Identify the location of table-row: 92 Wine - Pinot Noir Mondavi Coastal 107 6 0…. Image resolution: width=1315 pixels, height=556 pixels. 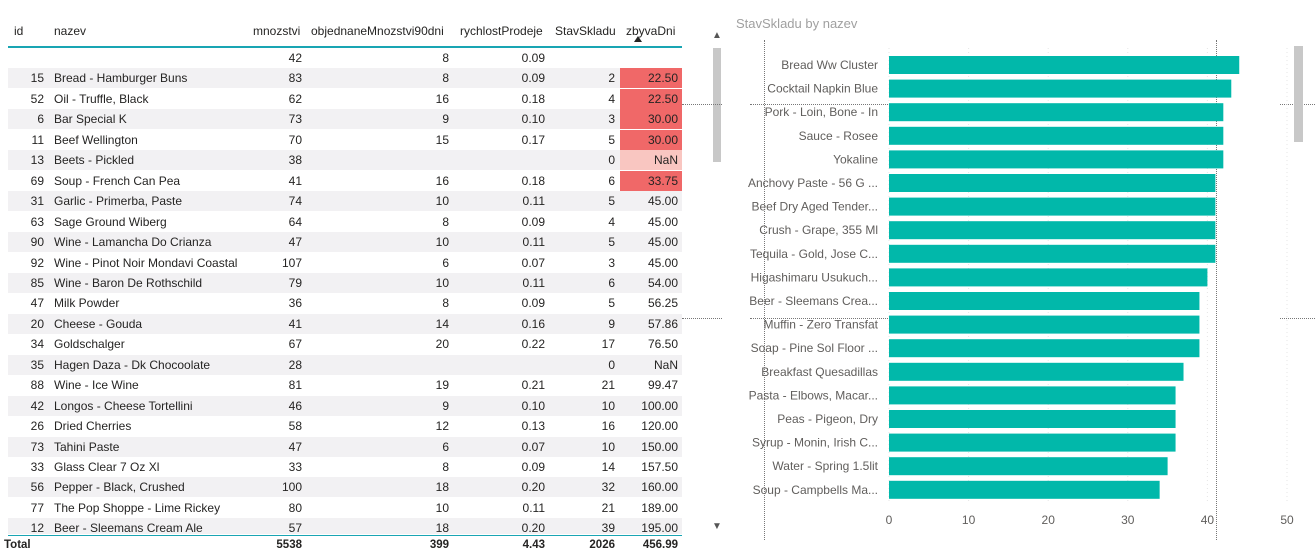
(345, 263).